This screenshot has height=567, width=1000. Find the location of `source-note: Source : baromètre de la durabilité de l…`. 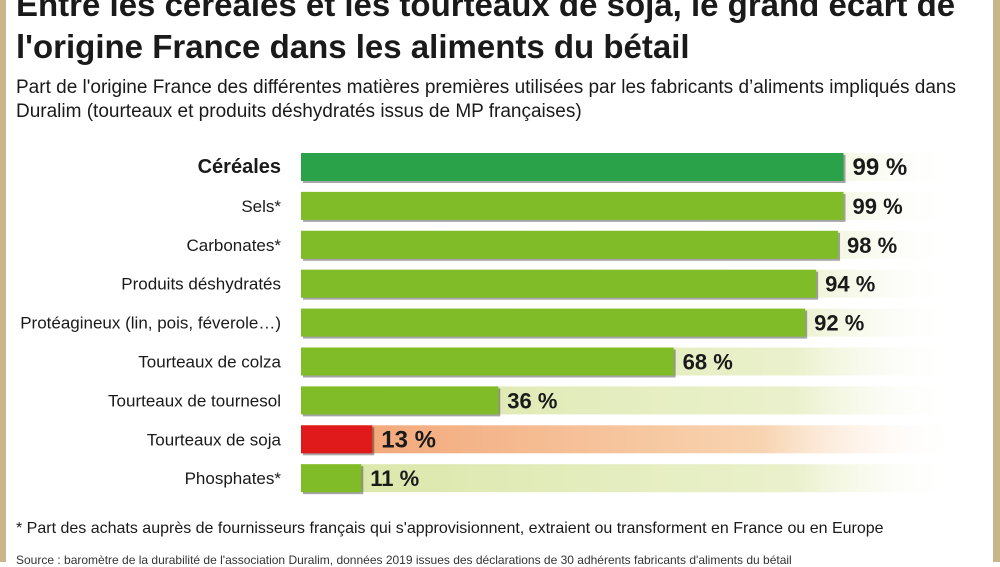

source-note: Source : baromètre de la durabilité de l… is located at coordinates (404, 560).